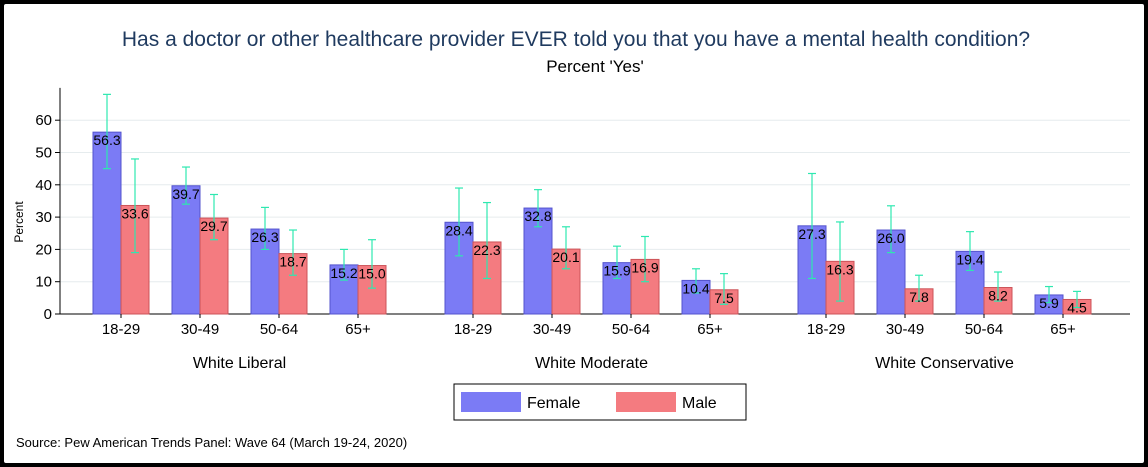 The height and width of the screenshot is (467, 1148). I want to click on y-tick-label: 20, so click(43, 249).